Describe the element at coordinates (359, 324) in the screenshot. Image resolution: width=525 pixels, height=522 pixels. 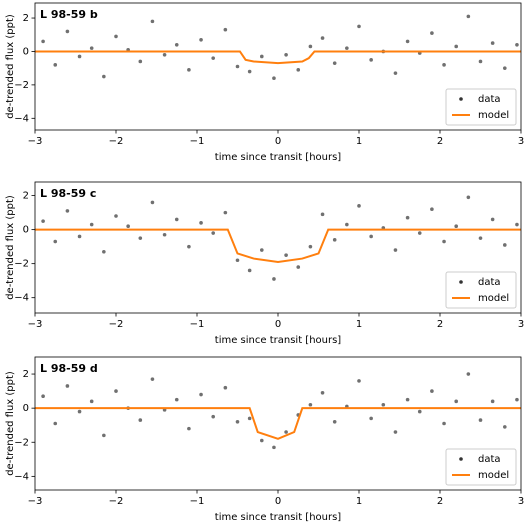
I see `x-tick-label: 1` at that location.